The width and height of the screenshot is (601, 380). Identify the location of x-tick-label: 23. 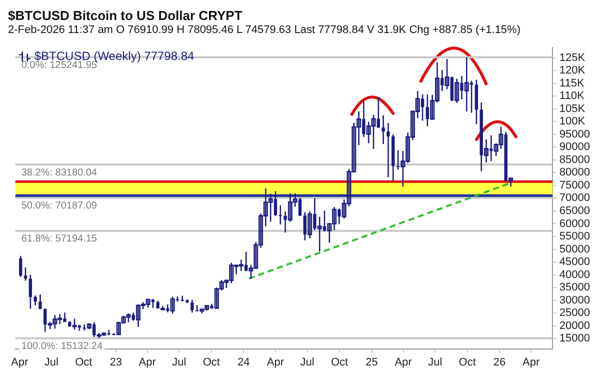
(116, 362).